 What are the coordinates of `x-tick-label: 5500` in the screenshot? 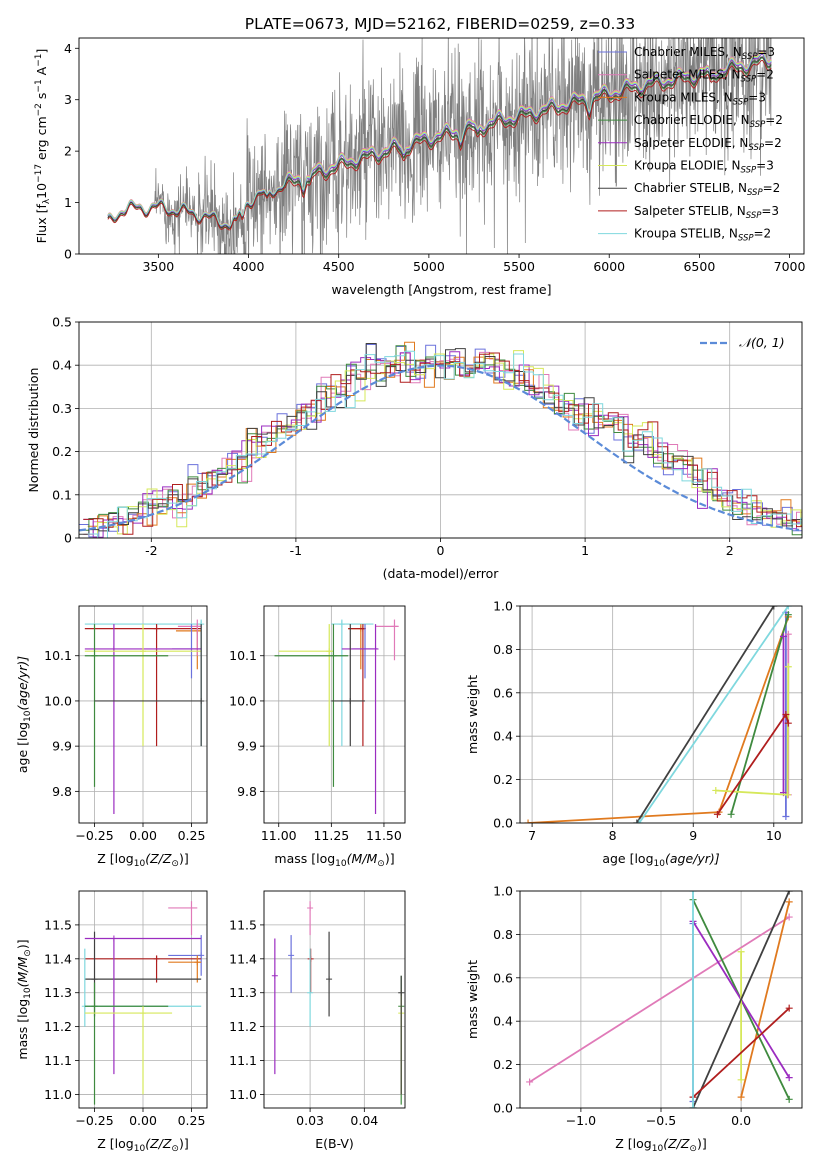 It's located at (519, 266).